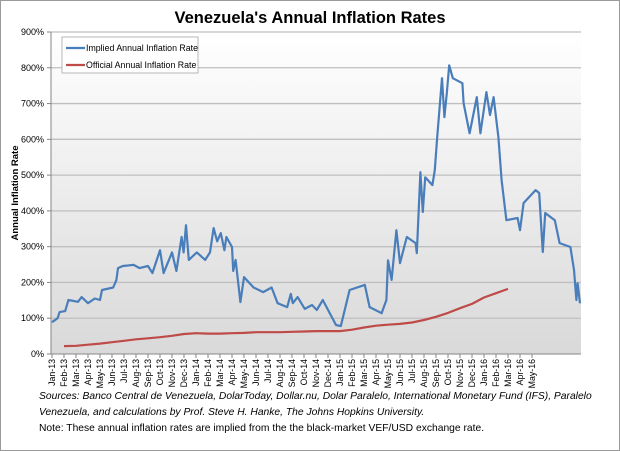 The width and height of the screenshot is (620, 451). Describe the element at coordinates (52, 372) in the screenshot. I see `x-tick-label: Jan-13` at that location.